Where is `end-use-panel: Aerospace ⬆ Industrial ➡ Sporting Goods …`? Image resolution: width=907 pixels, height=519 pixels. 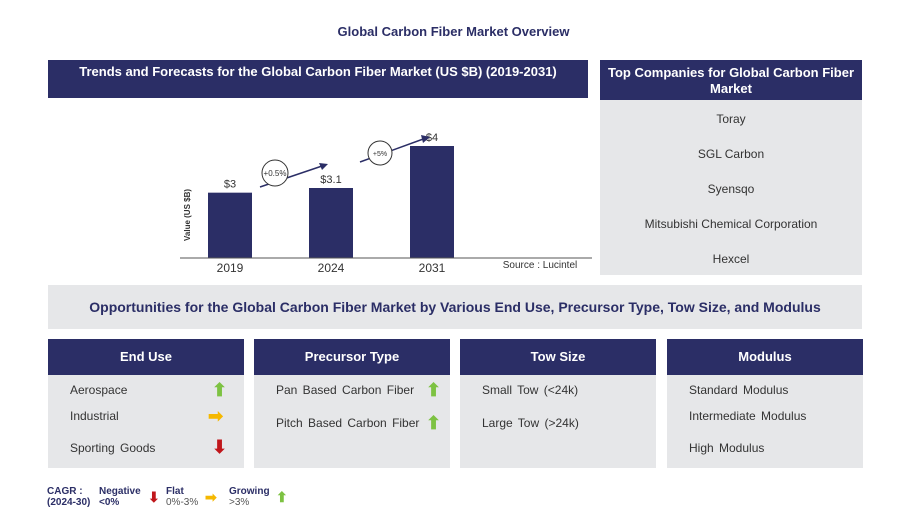 end-use-panel: Aerospace ⬆ Industrial ➡ Sporting Goods … is located at coordinates (146, 421).